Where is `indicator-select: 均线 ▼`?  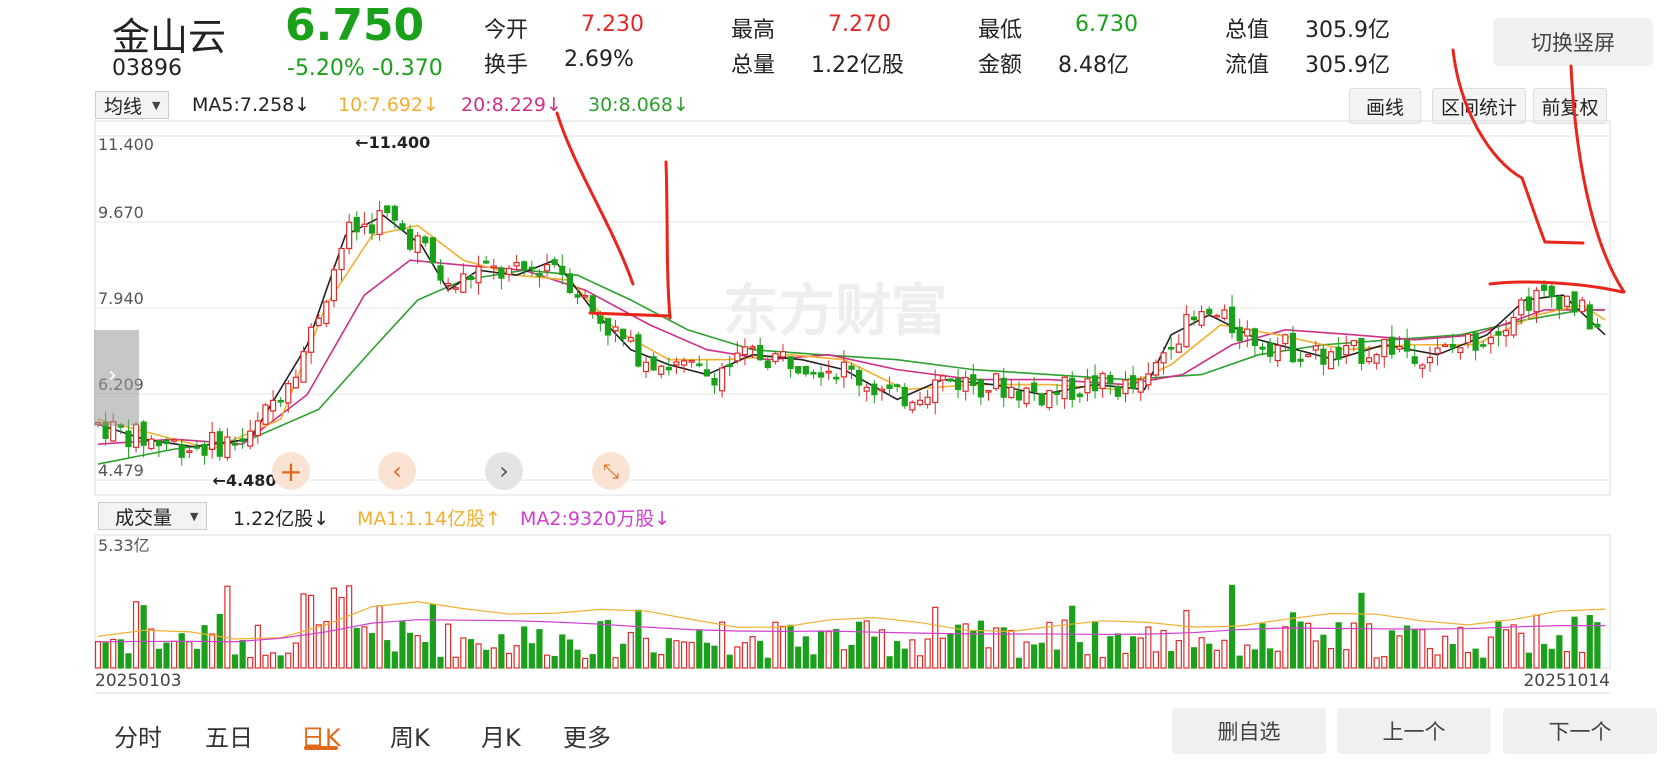 indicator-select: 均线 ▼ is located at coordinates (132, 105).